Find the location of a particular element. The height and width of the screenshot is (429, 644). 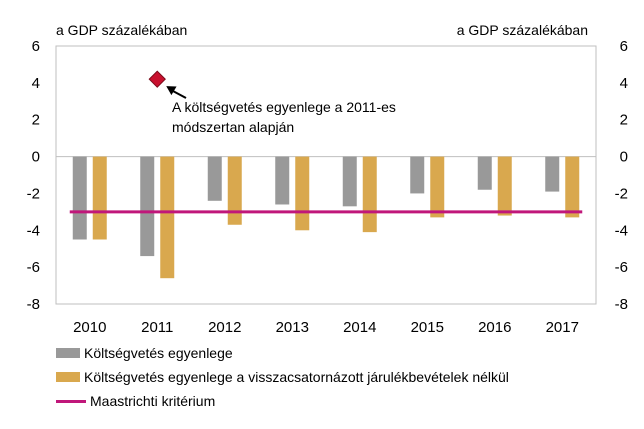

legend-label-balance: Költségvetés egyenlege is located at coordinates (158, 353).